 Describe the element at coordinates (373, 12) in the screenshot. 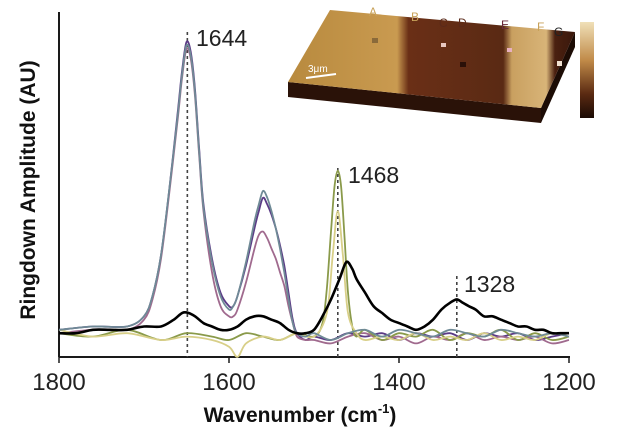

I see `inset-letter-a: A` at that location.